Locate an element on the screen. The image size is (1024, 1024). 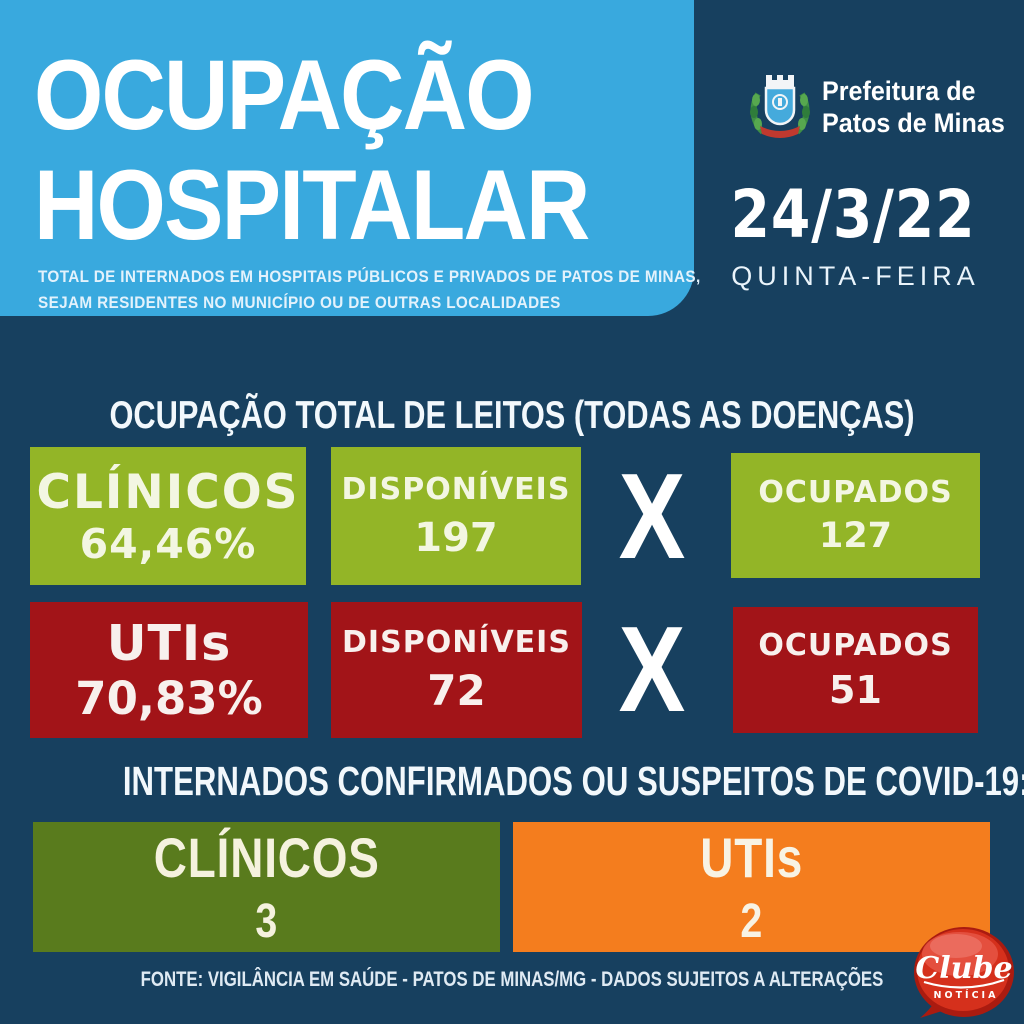
clinical-occupancy-card: CLÍNICOS 64,46% is located at coordinates (168, 516).